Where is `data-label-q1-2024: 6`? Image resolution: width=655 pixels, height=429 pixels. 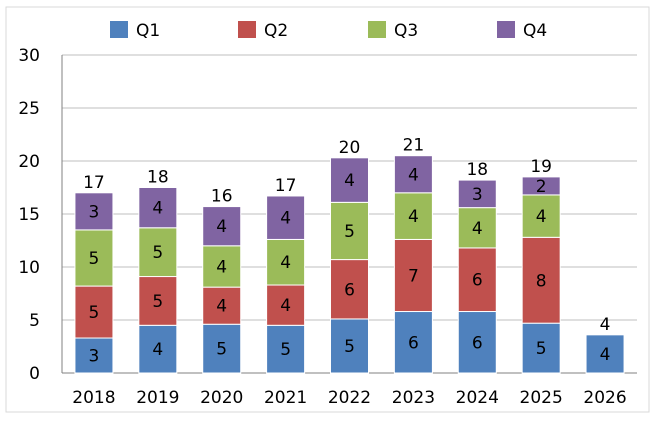 data-label-q1-2024: 6 is located at coordinates (477, 343).